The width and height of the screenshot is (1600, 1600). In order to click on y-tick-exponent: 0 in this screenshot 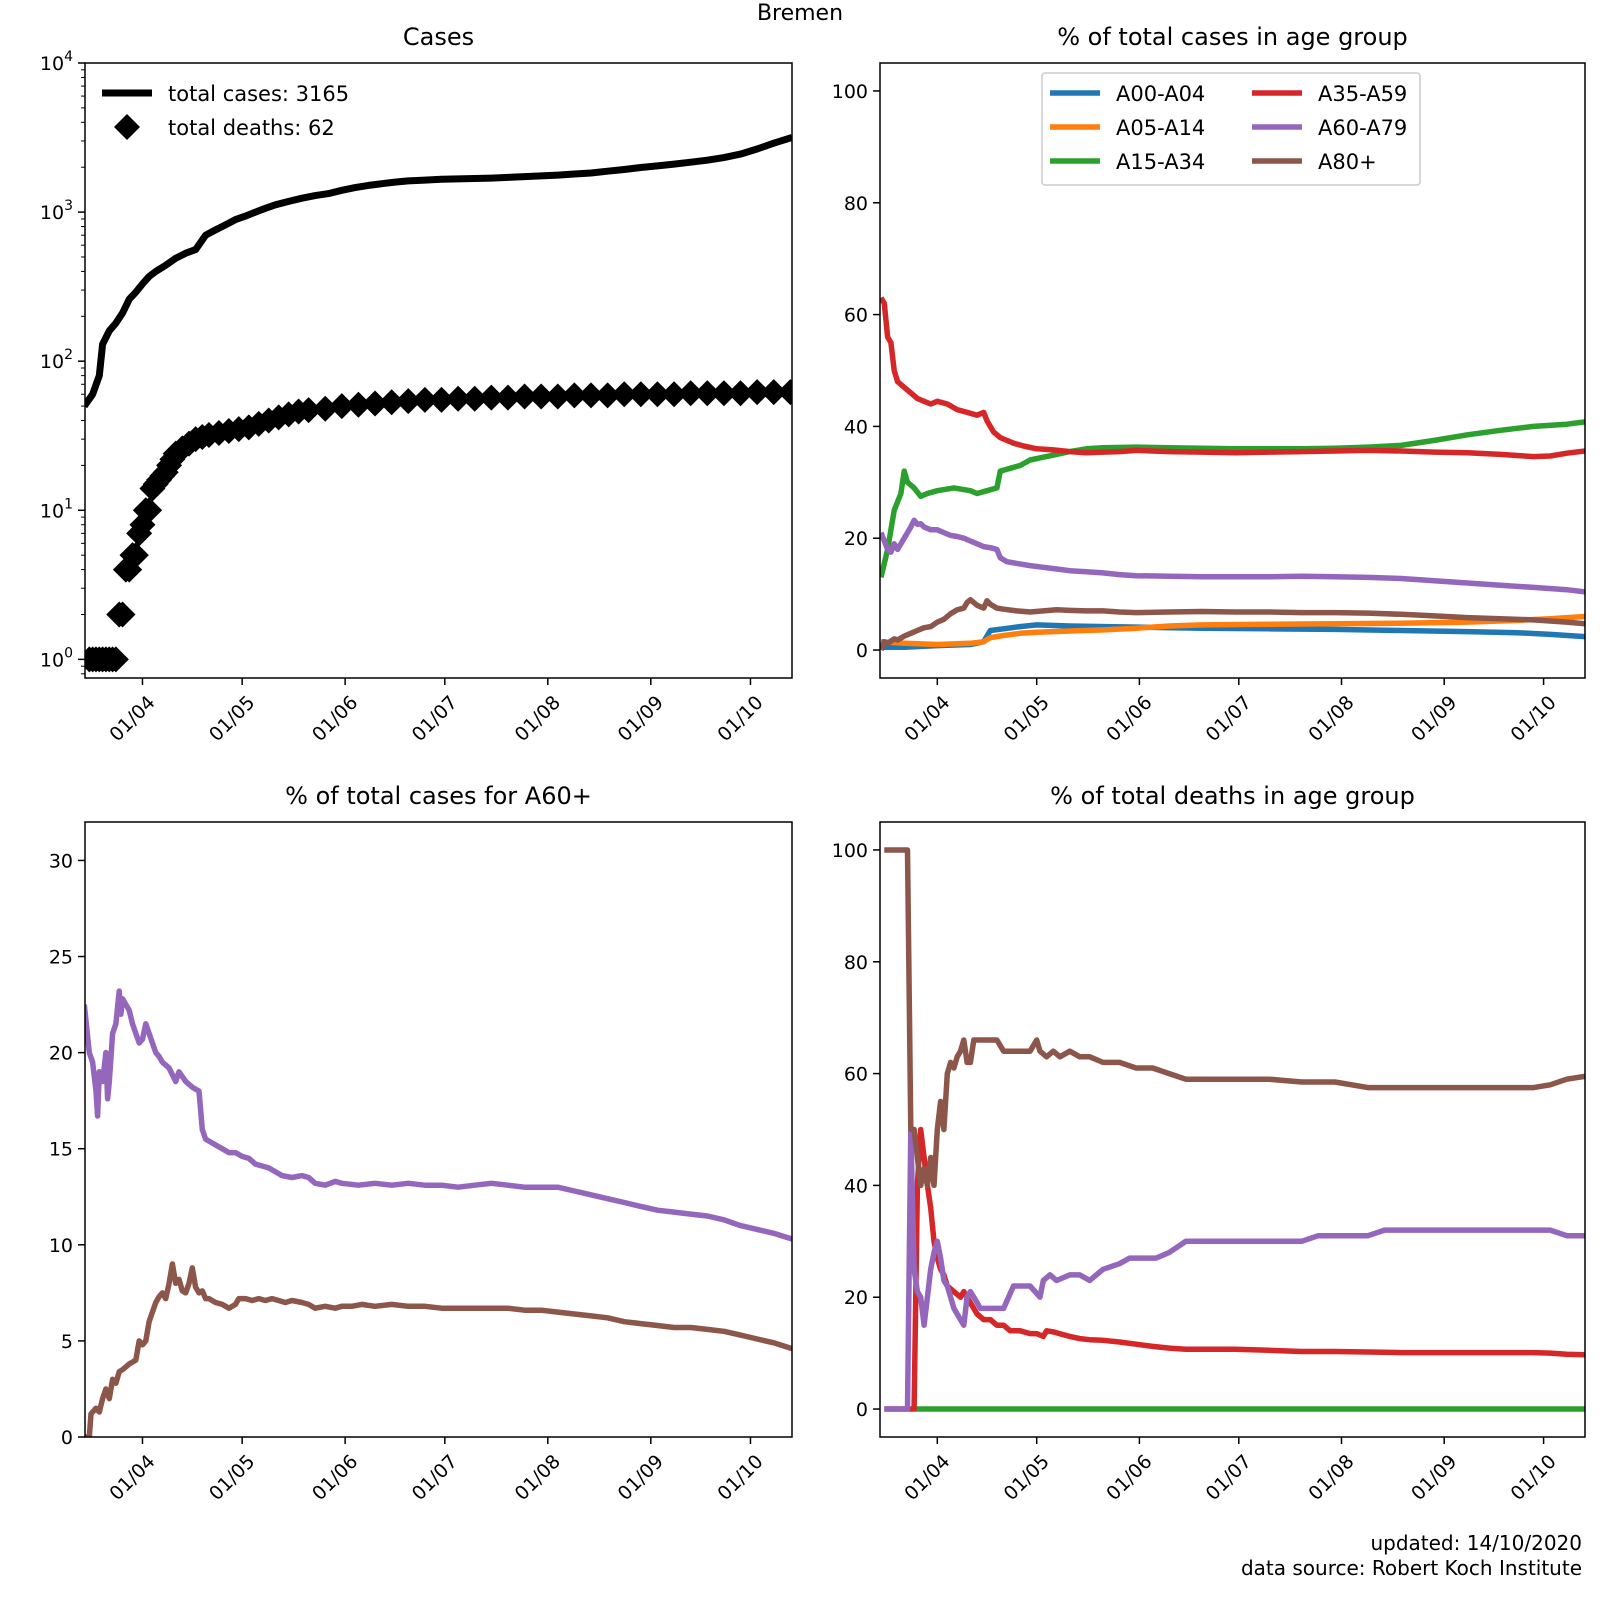, I will do `click(68, 653)`.